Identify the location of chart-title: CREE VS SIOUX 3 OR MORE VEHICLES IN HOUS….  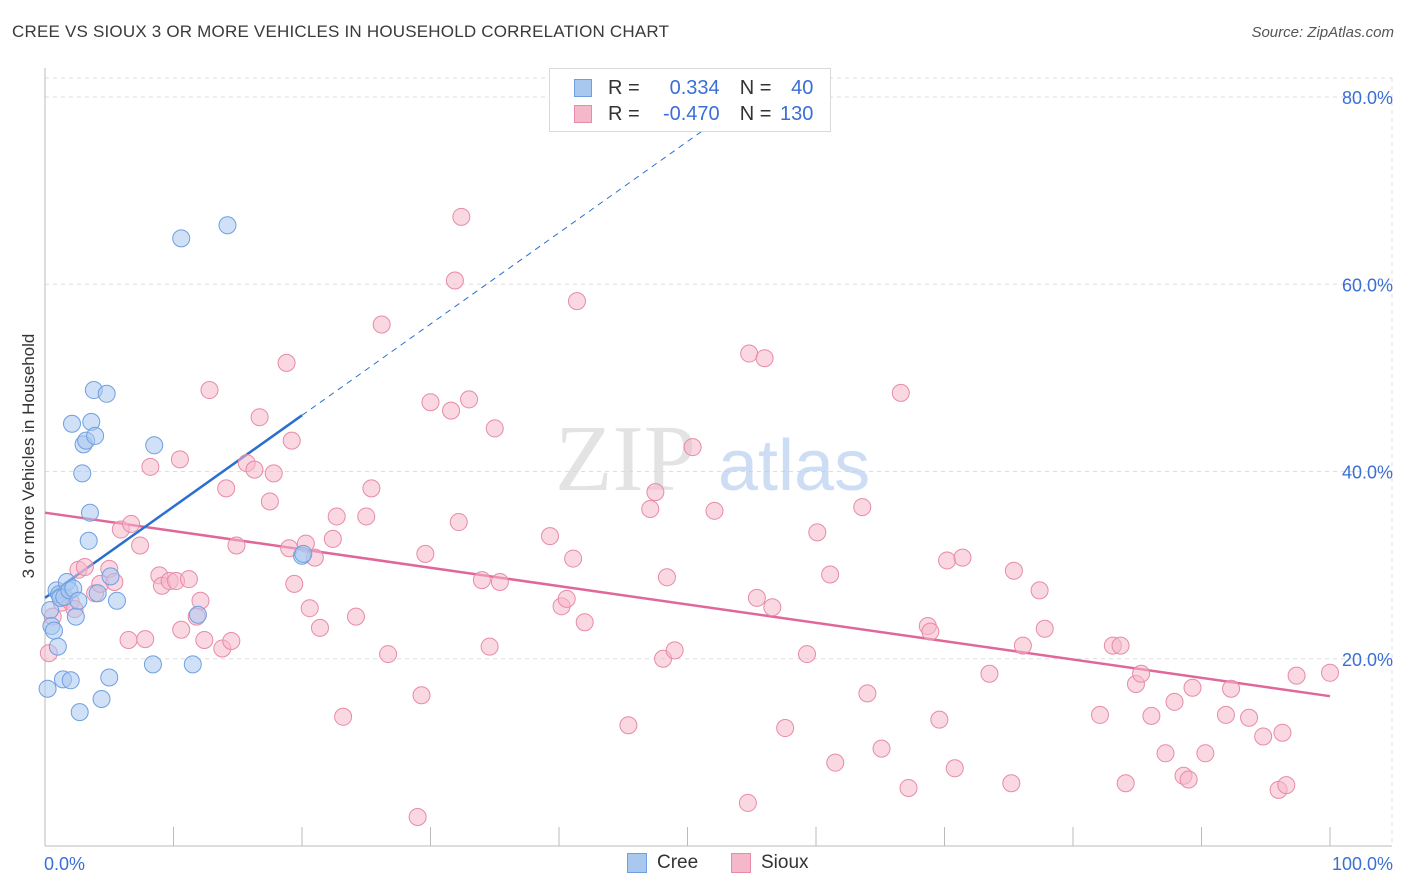
(341, 31).